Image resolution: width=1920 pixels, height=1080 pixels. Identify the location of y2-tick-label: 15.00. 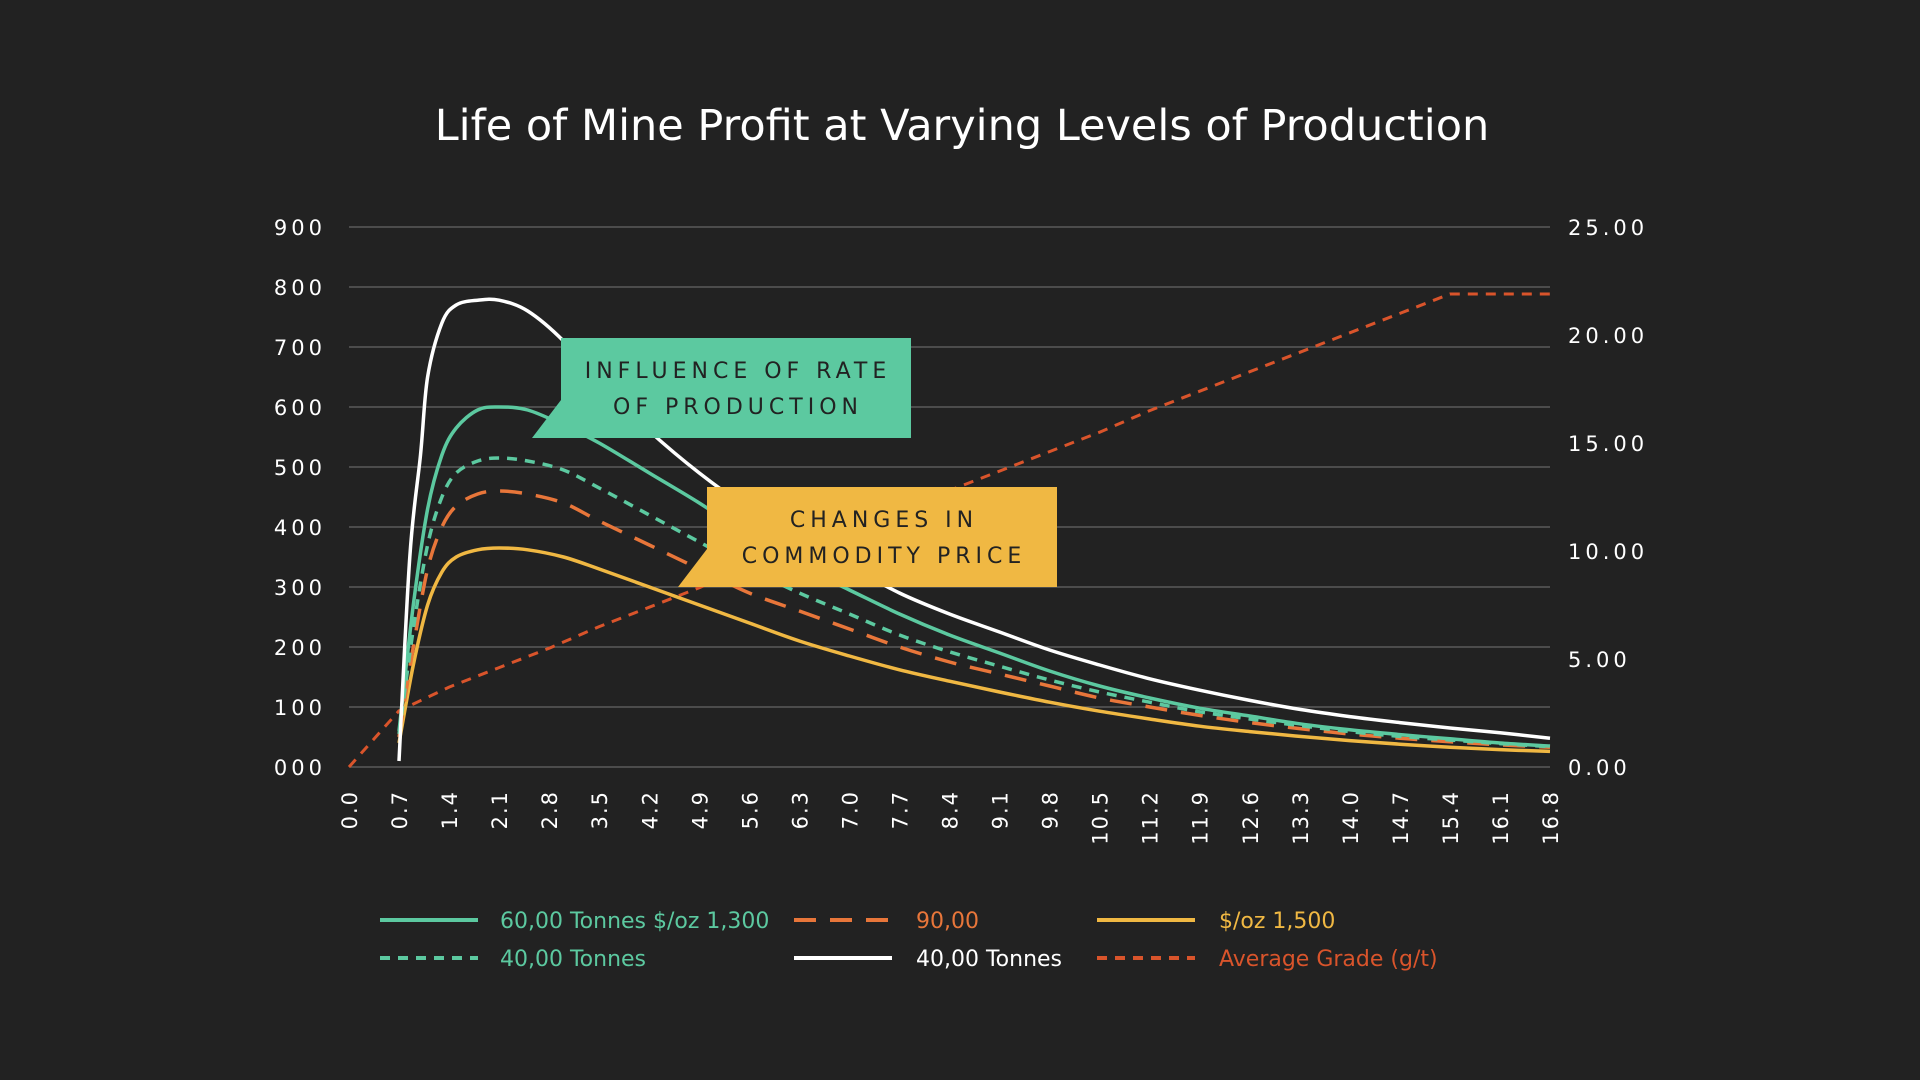
(1608, 444).